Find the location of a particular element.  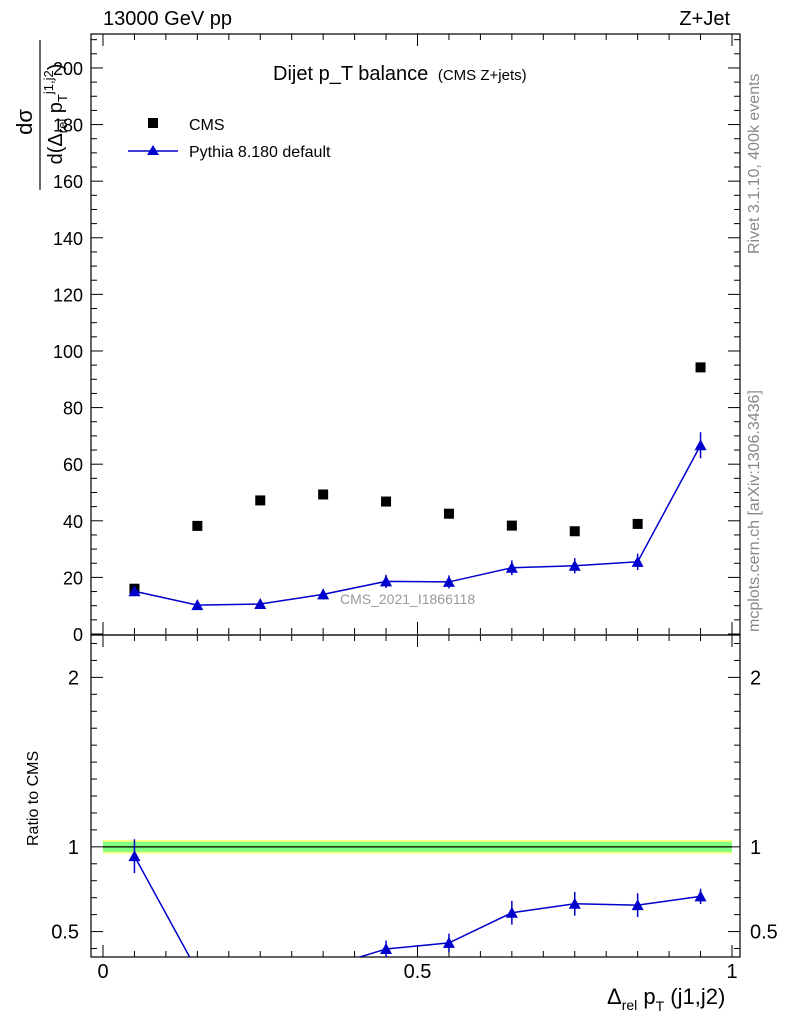

ratio-y-tick-label: 2 is located at coordinates (73, 678).